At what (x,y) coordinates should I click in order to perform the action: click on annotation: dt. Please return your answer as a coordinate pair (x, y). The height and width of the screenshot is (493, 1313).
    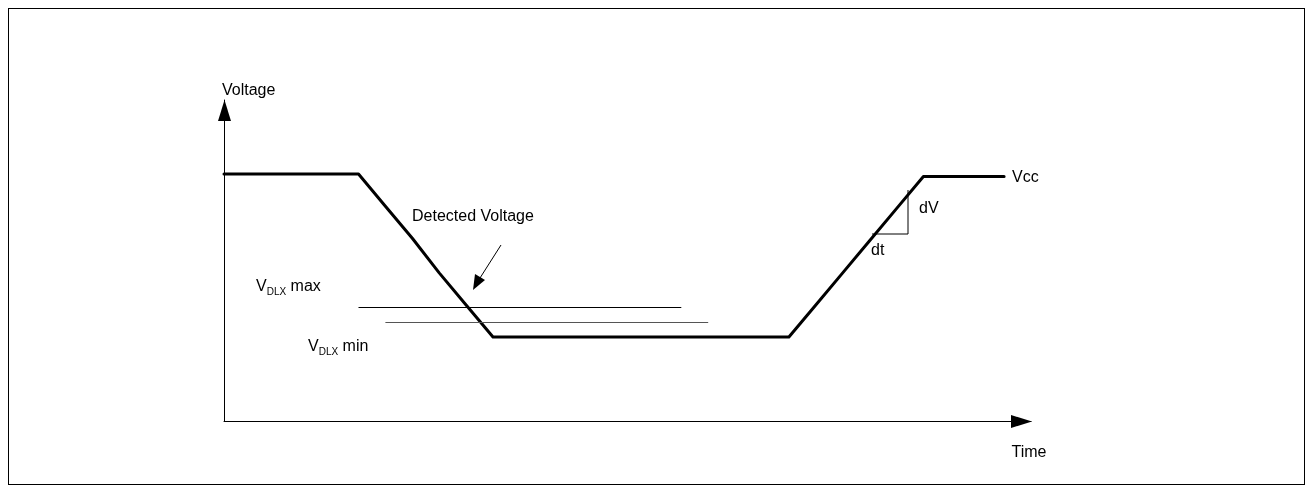
    Looking at the image, I should click on (878, 249).